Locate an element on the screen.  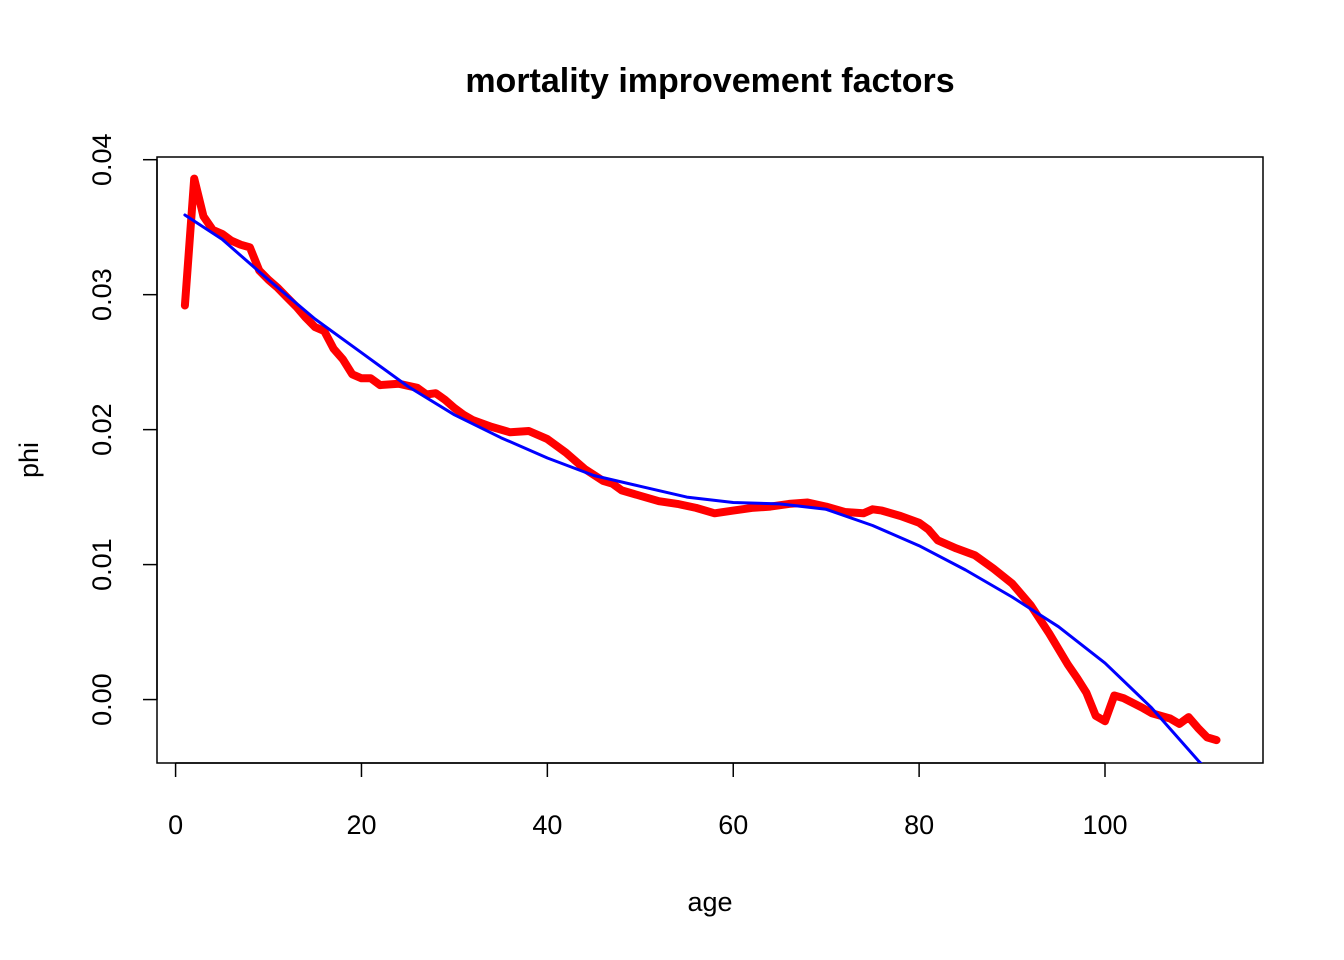
x-tick-label: 0 is located at coordinates (175, 825).